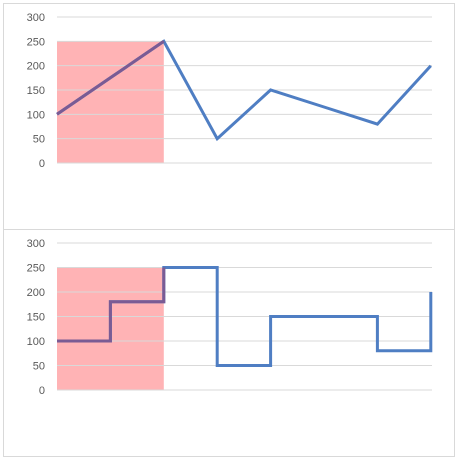  I want to click on chart-divider, so click(229, 229).